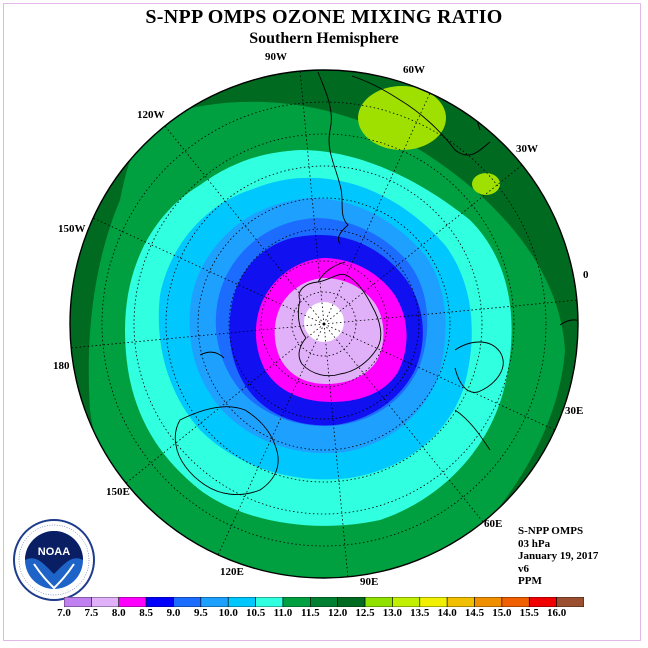  I want to click on lon-label-60w: 60W, so click(414, 70).